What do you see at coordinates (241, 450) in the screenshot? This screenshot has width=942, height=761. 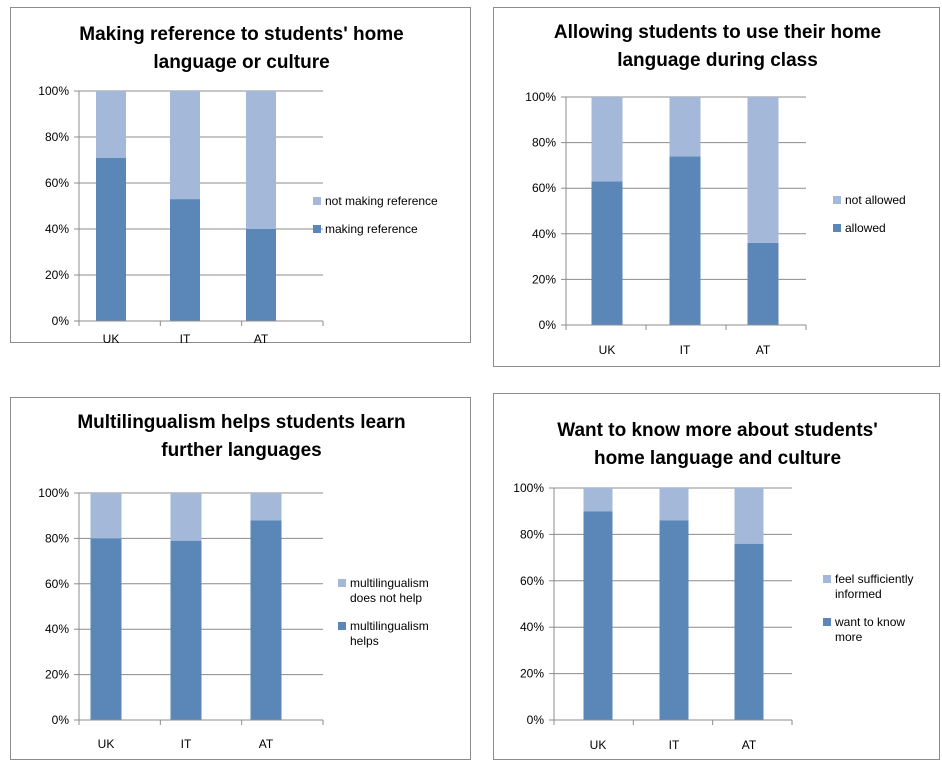 I see `chart-title-line: further languages` at bounding box center [241, 450].